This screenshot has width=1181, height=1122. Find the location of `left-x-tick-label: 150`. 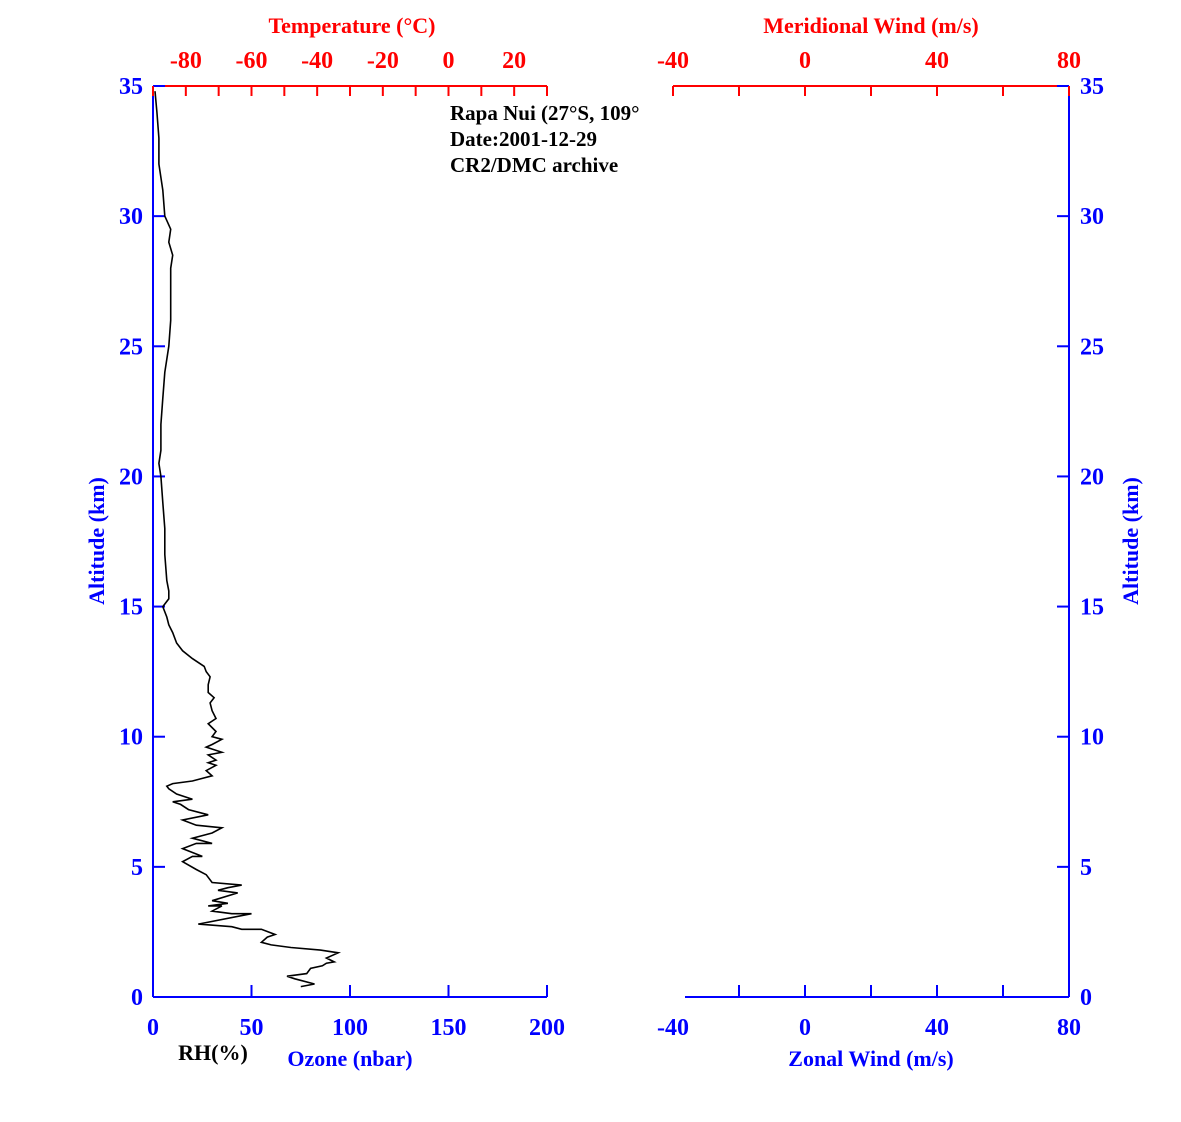

left-x-tick-label: 150 is located at coordinates (449, 1028).